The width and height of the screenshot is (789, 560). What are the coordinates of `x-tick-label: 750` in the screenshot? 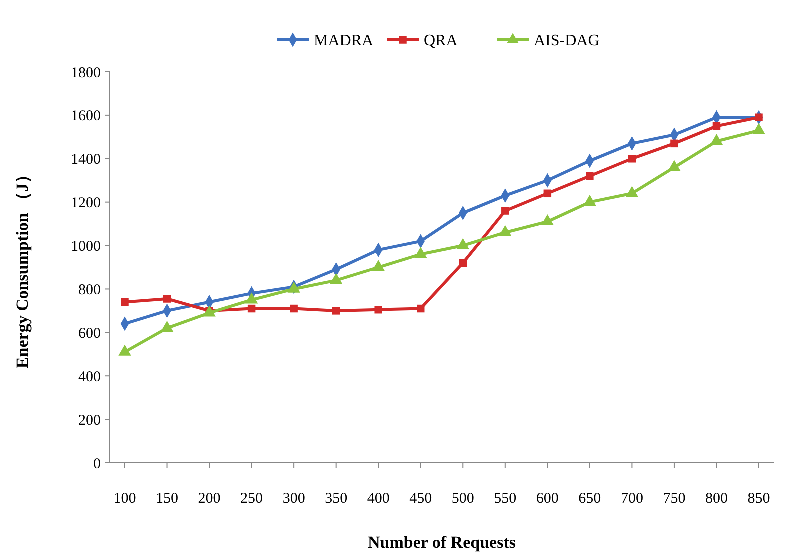 It's located at (674, 499).